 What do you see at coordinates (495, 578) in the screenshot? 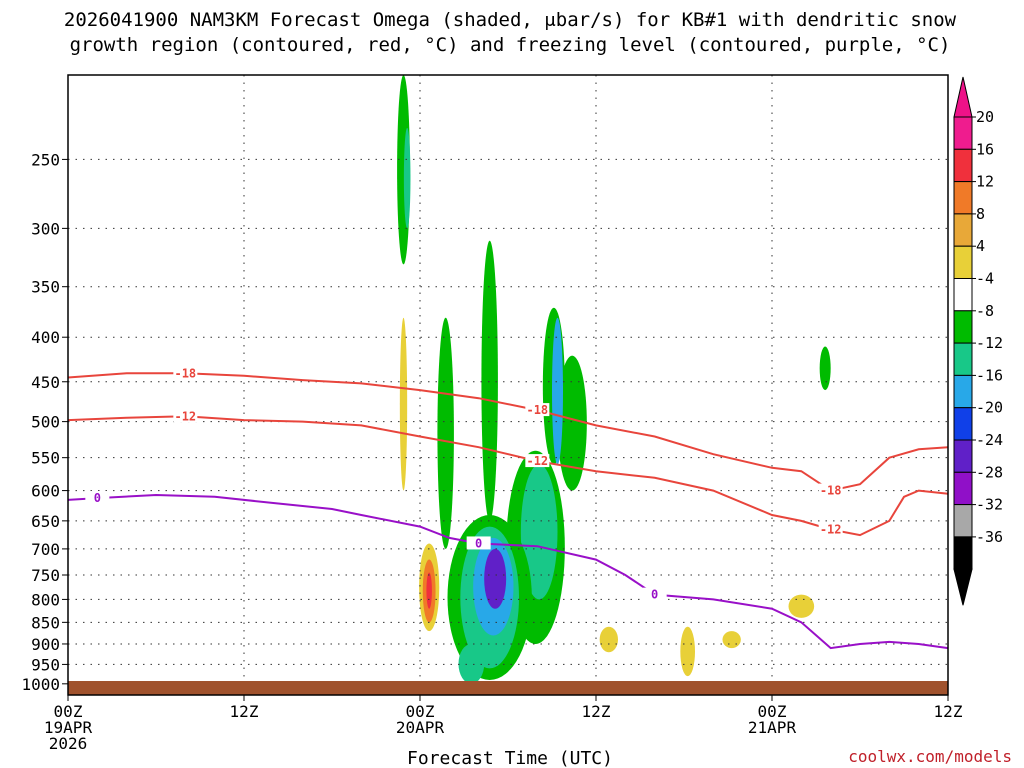
I see `omega-blob-purple` at bounding box center [495, 578].